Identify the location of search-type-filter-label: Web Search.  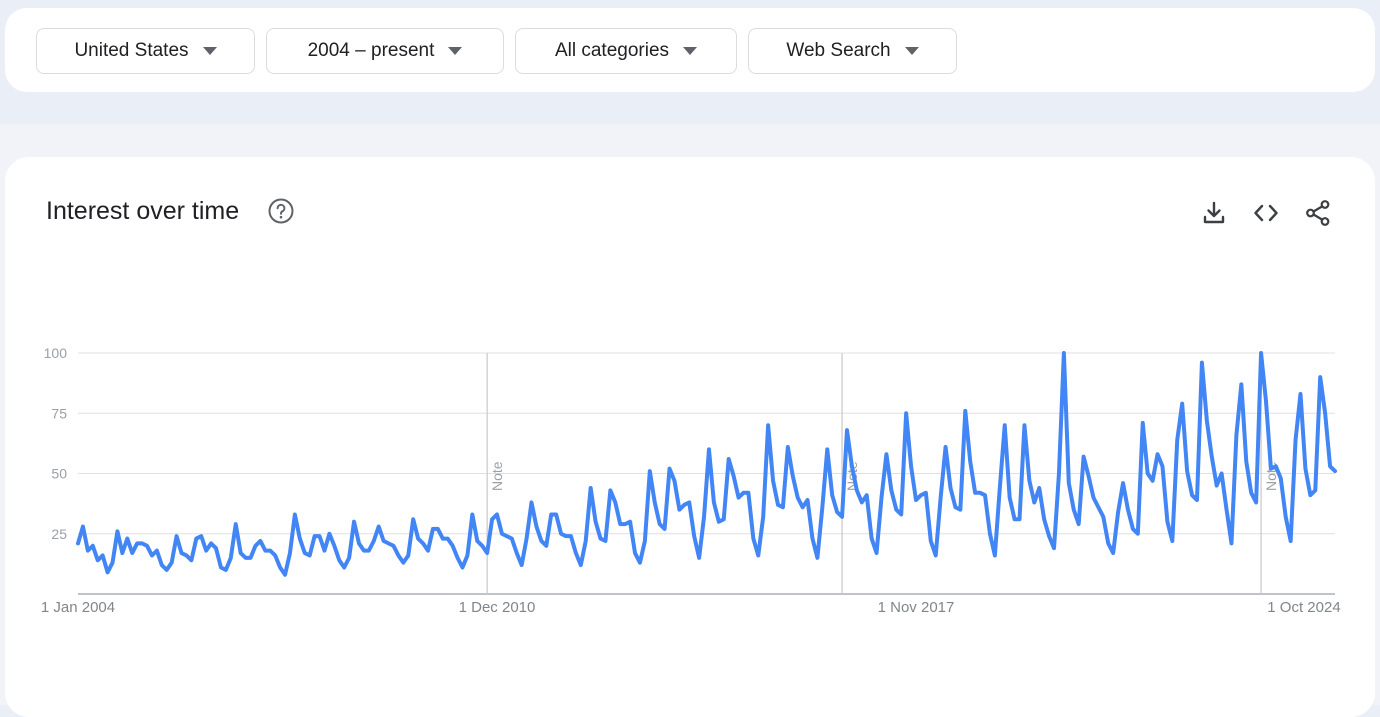
(838, 50).